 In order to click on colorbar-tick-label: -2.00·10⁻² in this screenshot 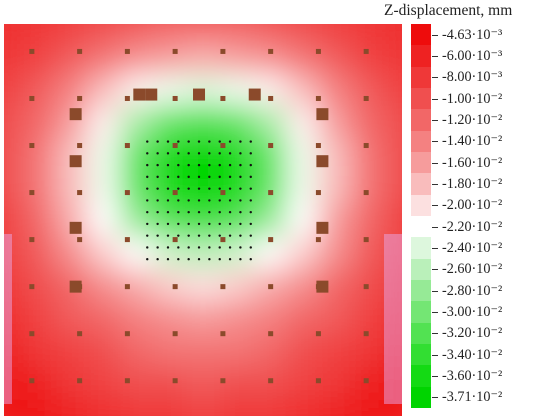, I will do `click(472, 205)`.